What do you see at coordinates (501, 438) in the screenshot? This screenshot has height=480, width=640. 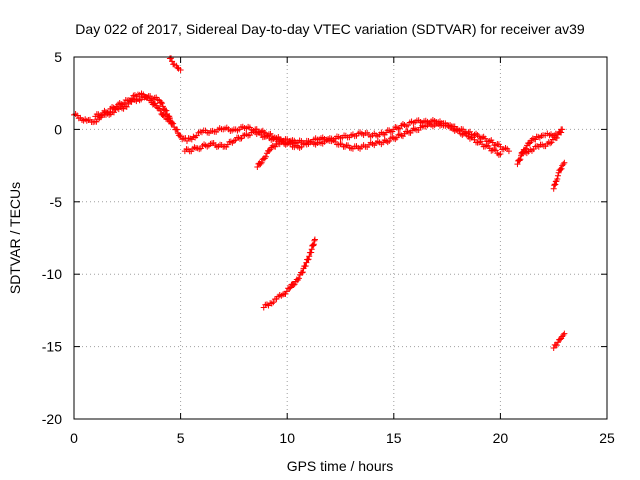 I see `x-tick-label: 20` at bounding box center [501, 438].